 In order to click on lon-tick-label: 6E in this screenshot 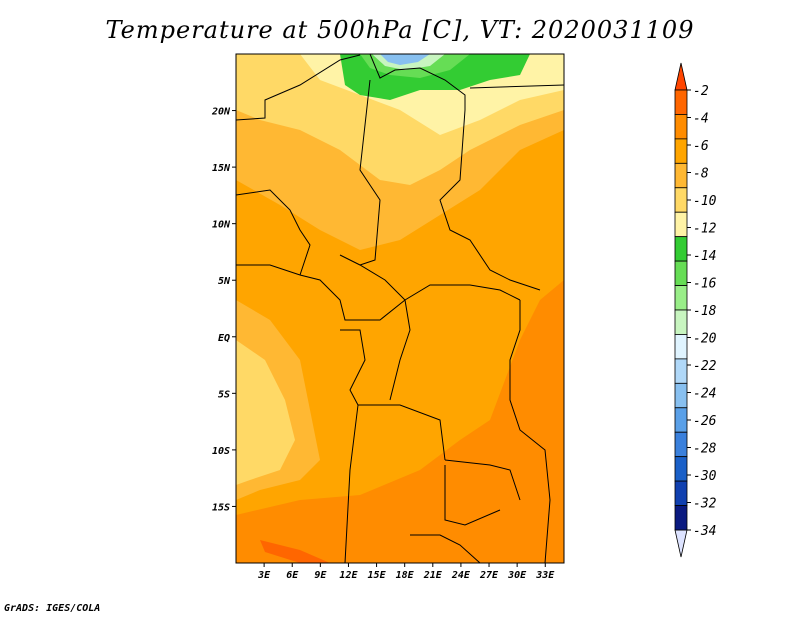, I will do `click(292, 575)`.